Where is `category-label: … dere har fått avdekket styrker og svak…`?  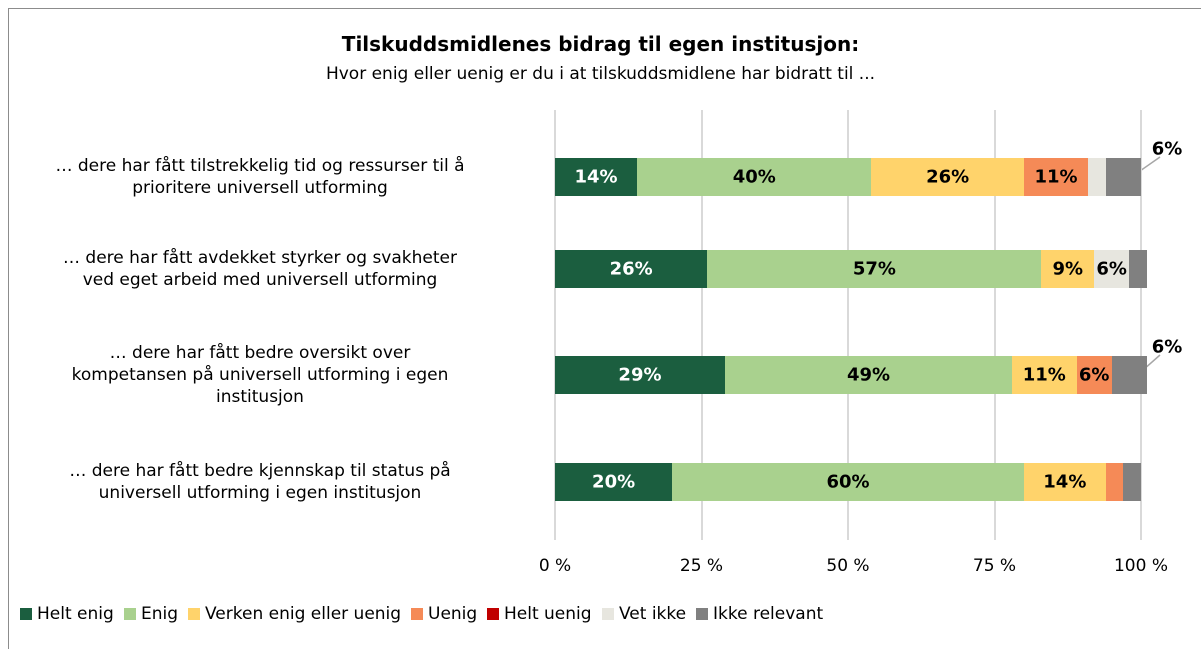 category-label: … dere har fått avdekket styrker og svak… is located at coordinates (260, 269).